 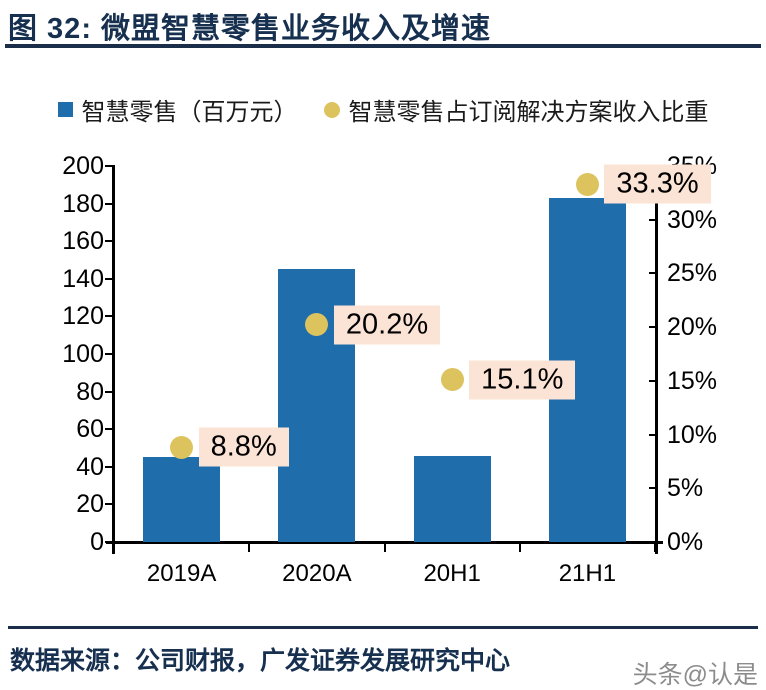 I want to click on y-axis-label-right: 25%, so click(x=692, y=273).